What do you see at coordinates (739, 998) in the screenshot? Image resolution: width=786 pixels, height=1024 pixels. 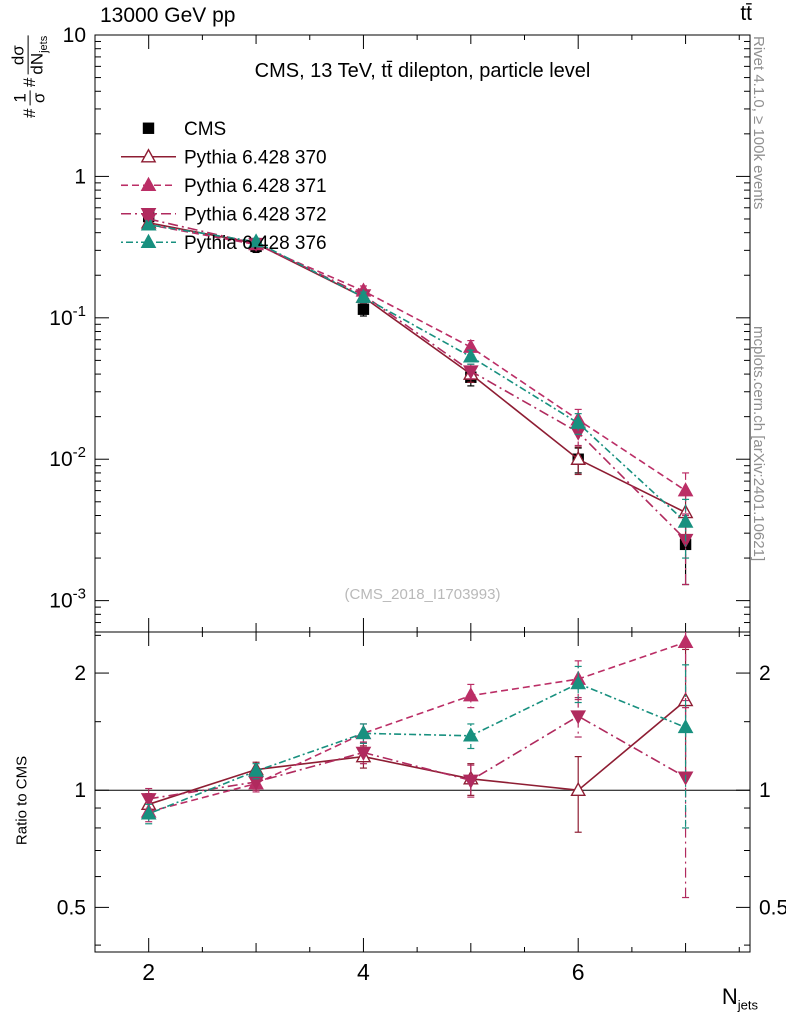 I see `x-axis-label: Njets` at bounding box center [739, 998].